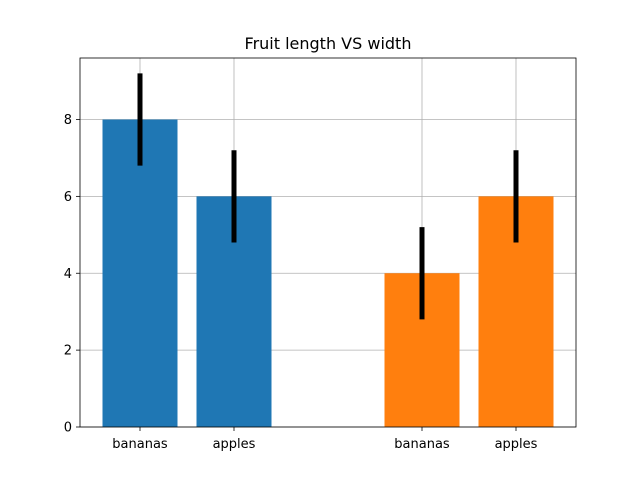  What do you see at coordinates (140, 273) in the screenshot?
I see `bar-bananas` at bounding box center [140, 273].